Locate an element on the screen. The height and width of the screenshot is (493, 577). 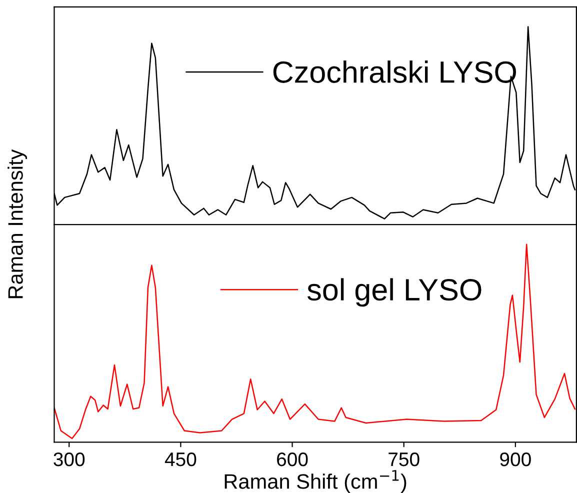
legend-label: Czochralski LYSO is located at coordinates (394, 71).